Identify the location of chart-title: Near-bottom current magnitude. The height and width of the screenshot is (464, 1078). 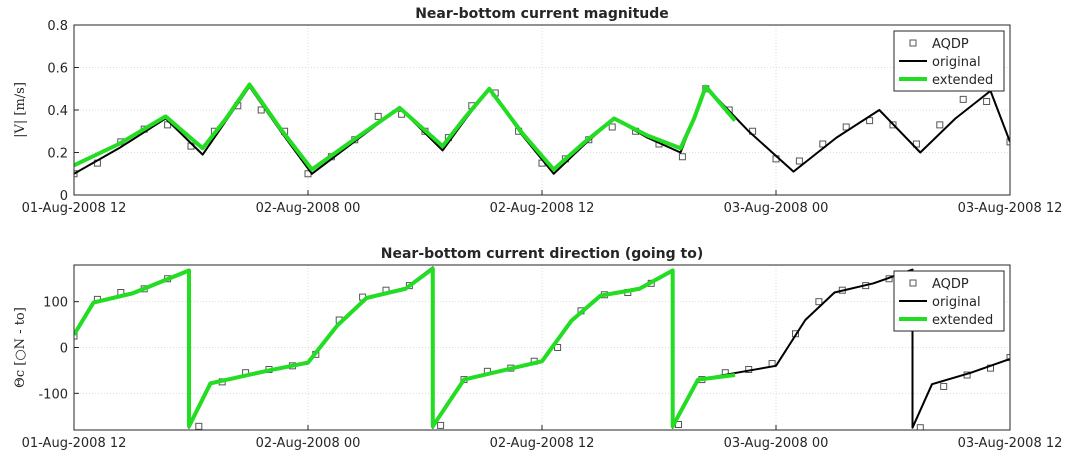
(542, 14).